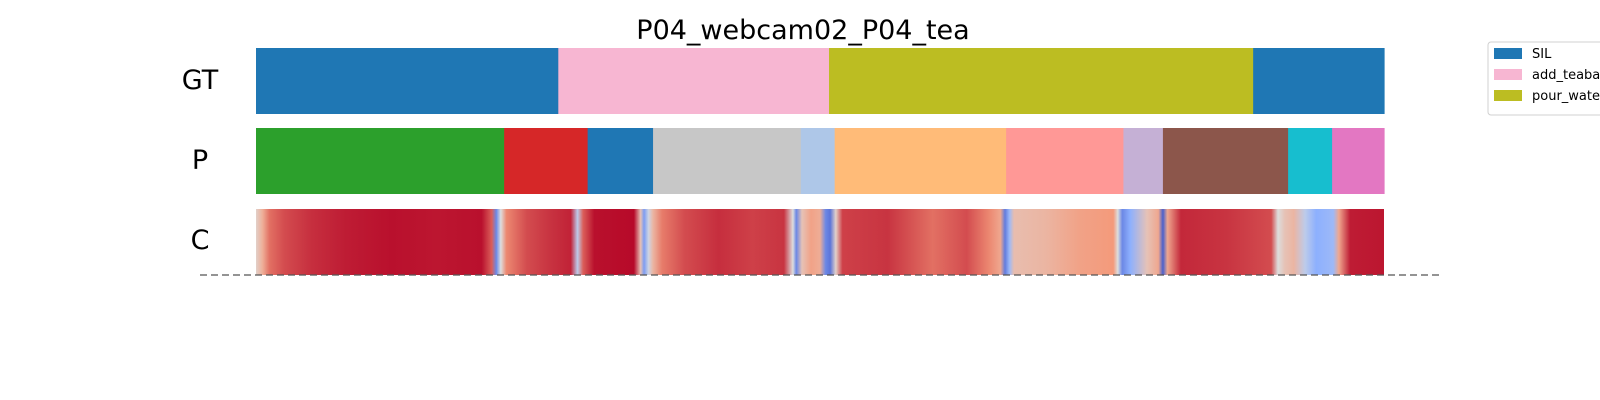 This screenshot has height=400, width=1600. I want to click on legend: SIL add_teaba pour_wate, so click(1543, 78).